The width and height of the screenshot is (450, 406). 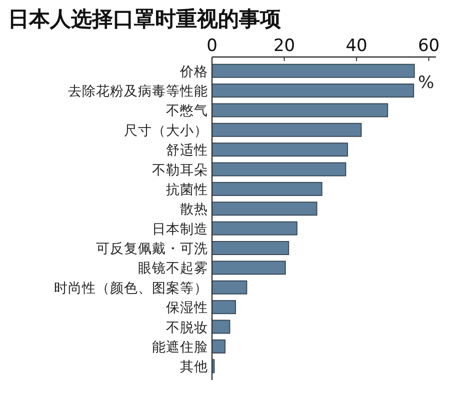 What do you see at coordinates (194, 367) in the screenshot?
I see `y-tick-label: 其他` at bounding box center [194, 367].